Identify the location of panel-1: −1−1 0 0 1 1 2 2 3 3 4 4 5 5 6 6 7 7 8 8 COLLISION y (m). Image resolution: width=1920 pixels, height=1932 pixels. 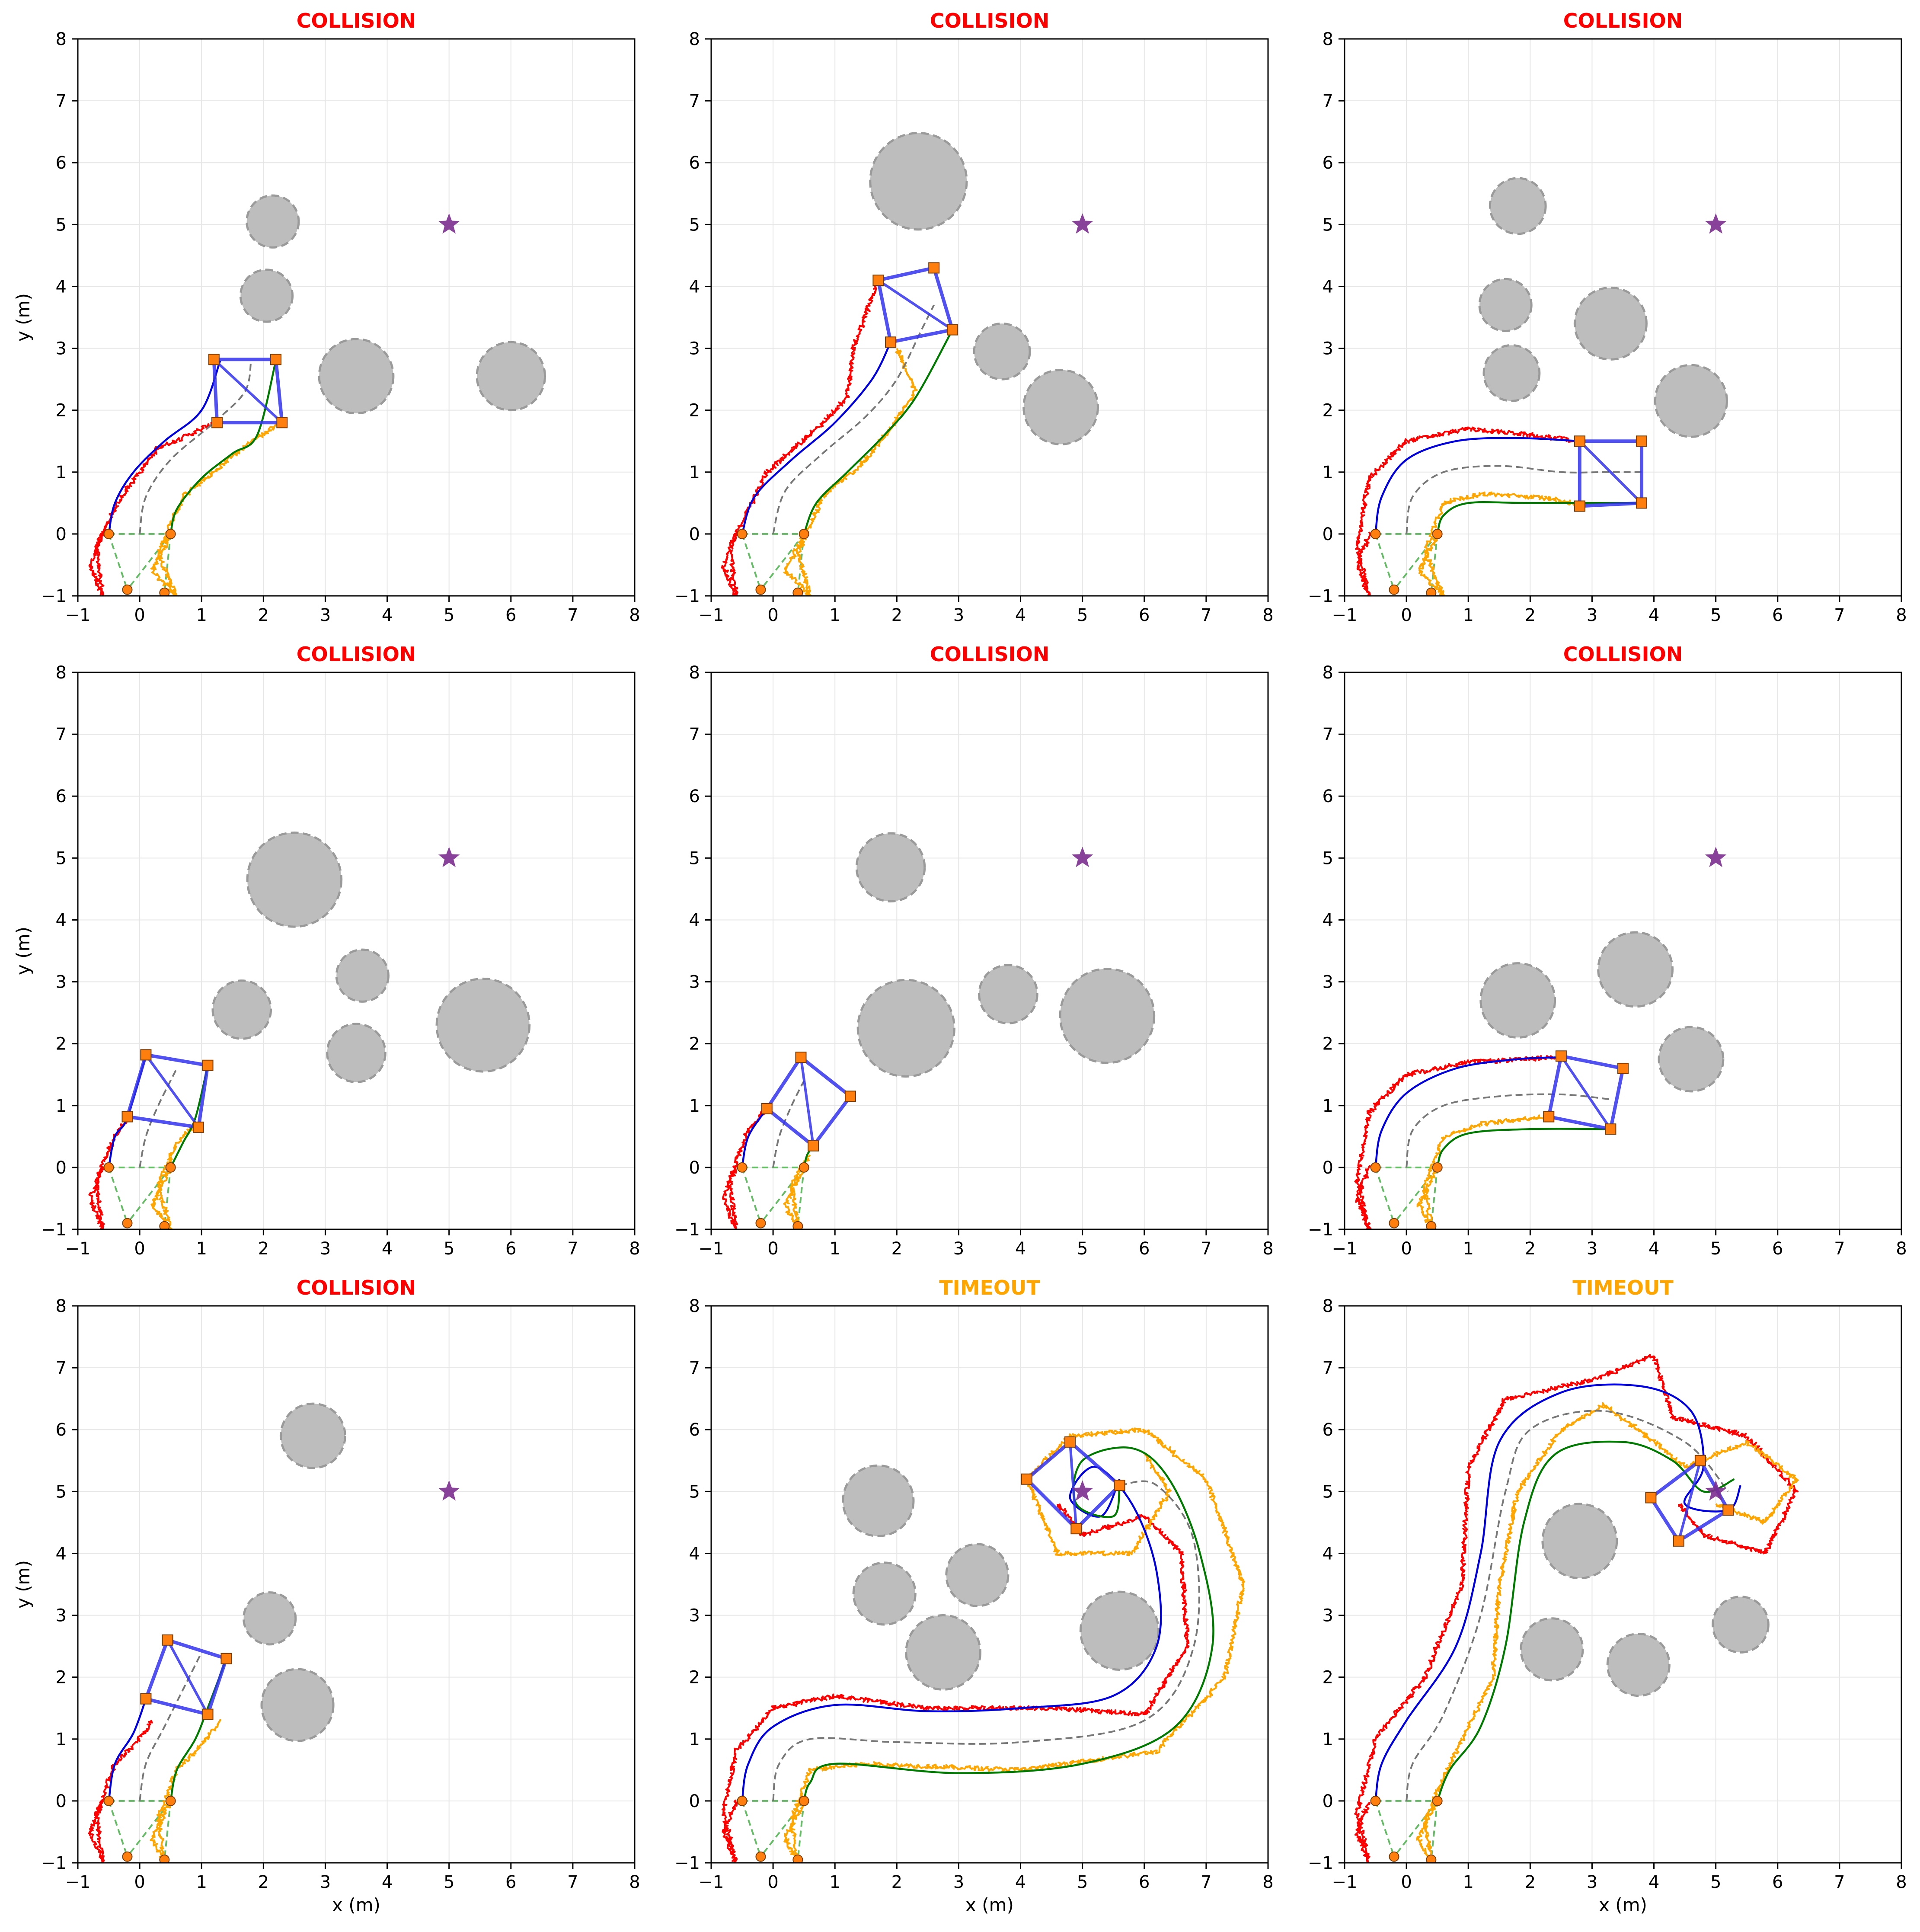
(326, 317).